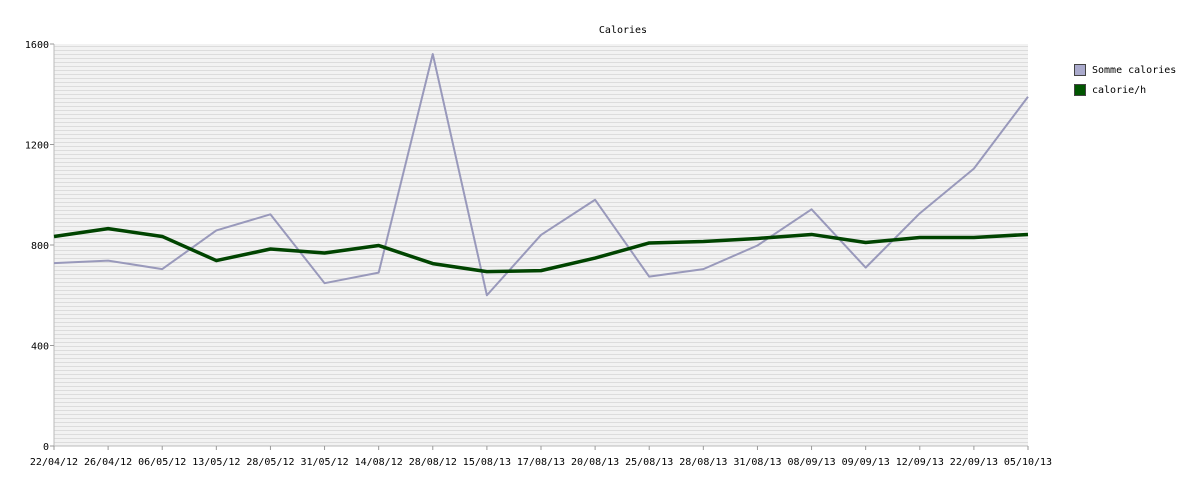  What do you see at coordinates (649, 462) in the screenshot?
I see `x-tick-label: 25/08/13` at bounding box center [649, 462].